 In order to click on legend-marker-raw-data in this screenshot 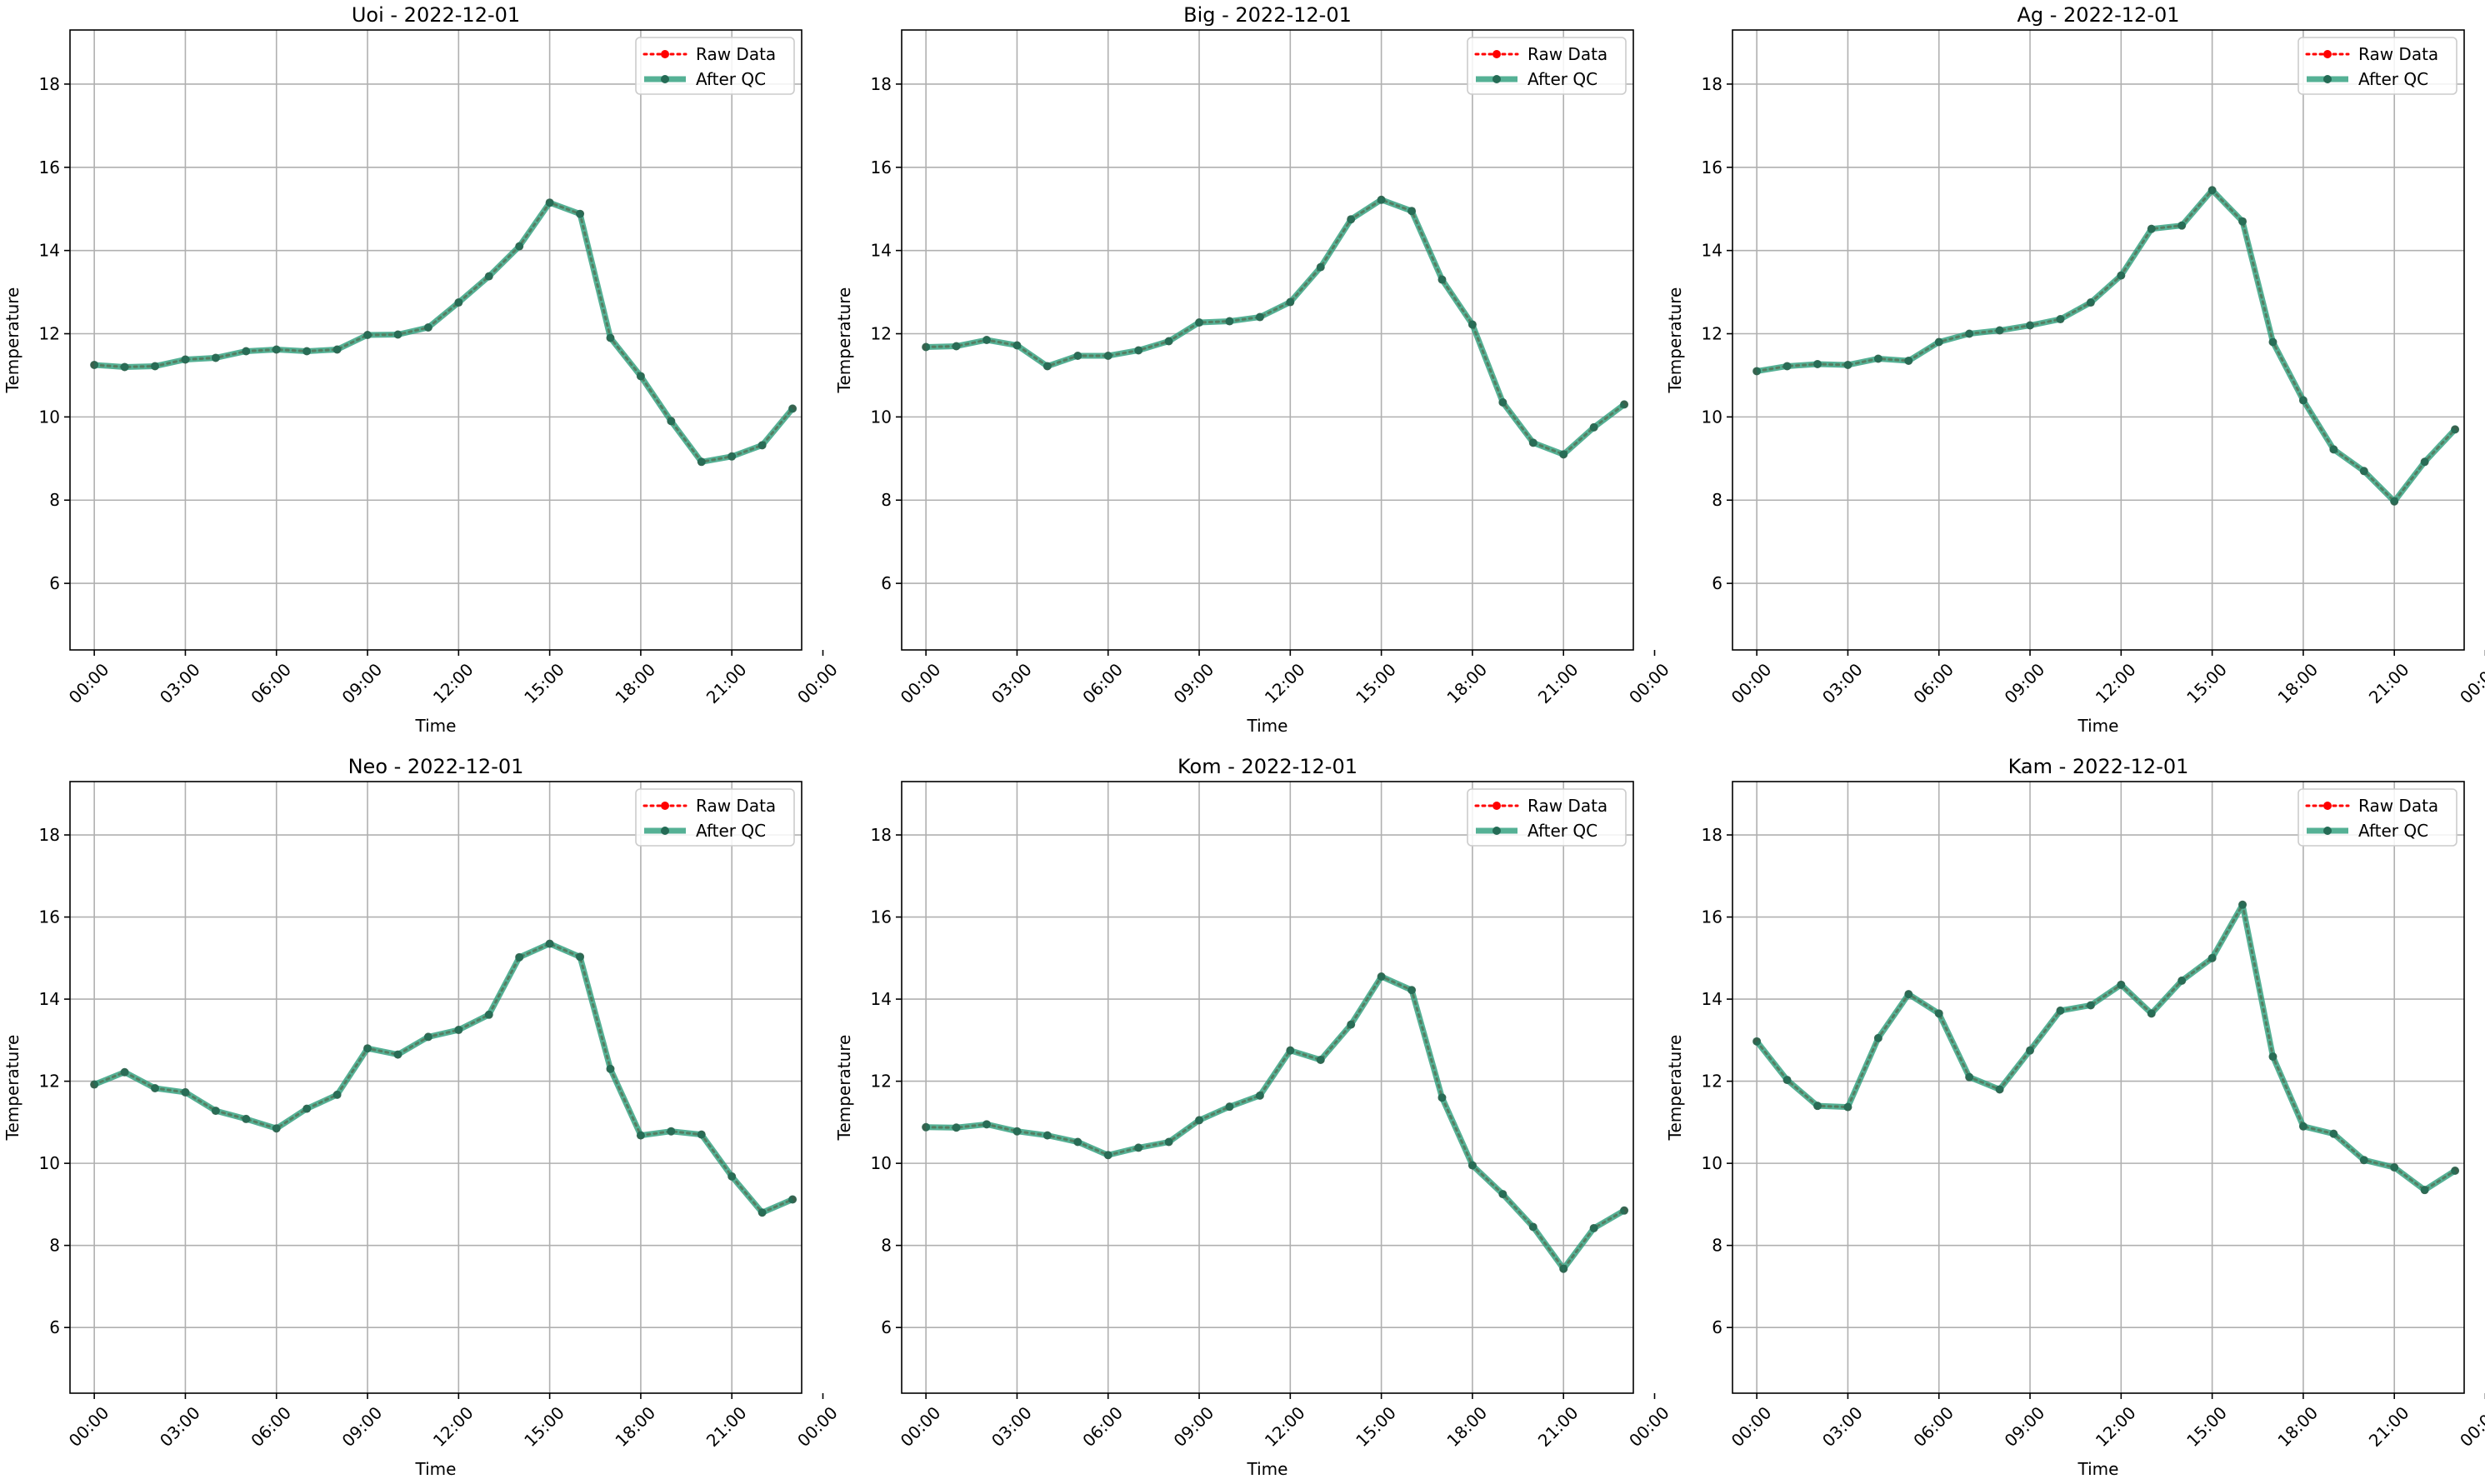, I will do `click(2327, 54)`.